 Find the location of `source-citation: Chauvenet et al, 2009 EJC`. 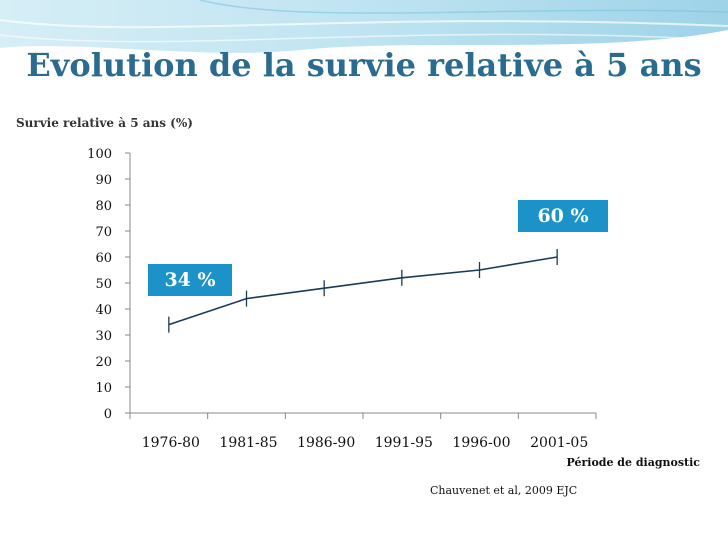

source-citation: Chauvenet et al, 2009 EJC is located at coordinates (504, 490).